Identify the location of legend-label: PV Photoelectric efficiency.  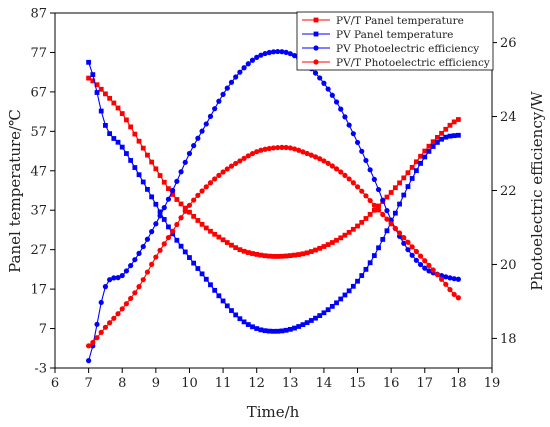
(407, 49).